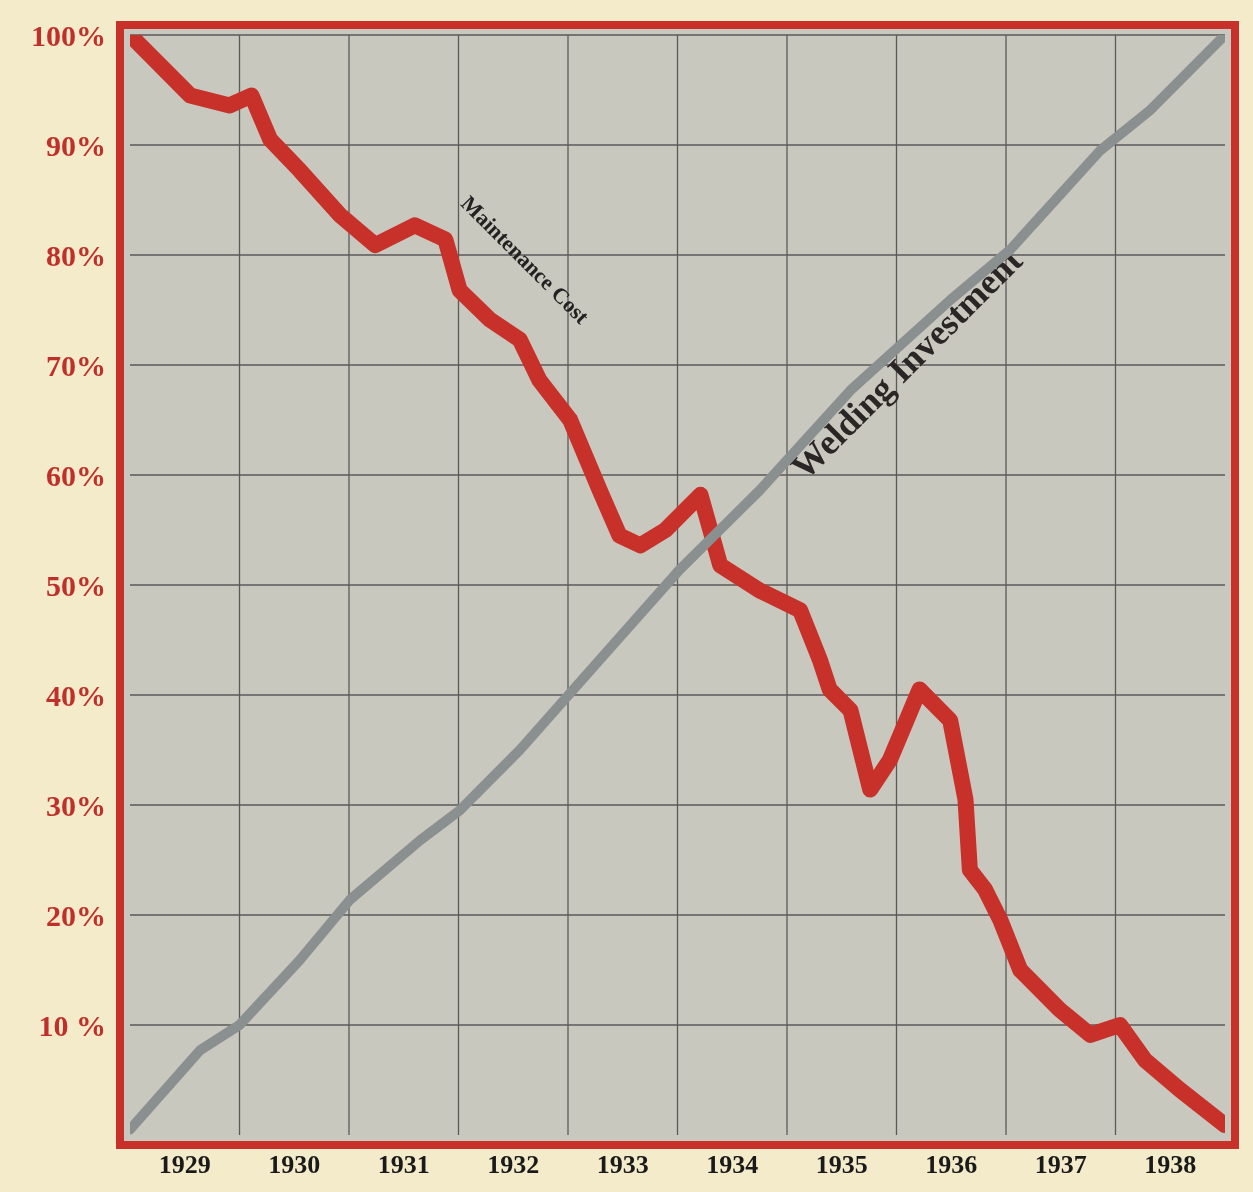 The width and height of the screenshot is (1253, 1192). I want to click on x-tick-label: 1935, so click(841, 1165).